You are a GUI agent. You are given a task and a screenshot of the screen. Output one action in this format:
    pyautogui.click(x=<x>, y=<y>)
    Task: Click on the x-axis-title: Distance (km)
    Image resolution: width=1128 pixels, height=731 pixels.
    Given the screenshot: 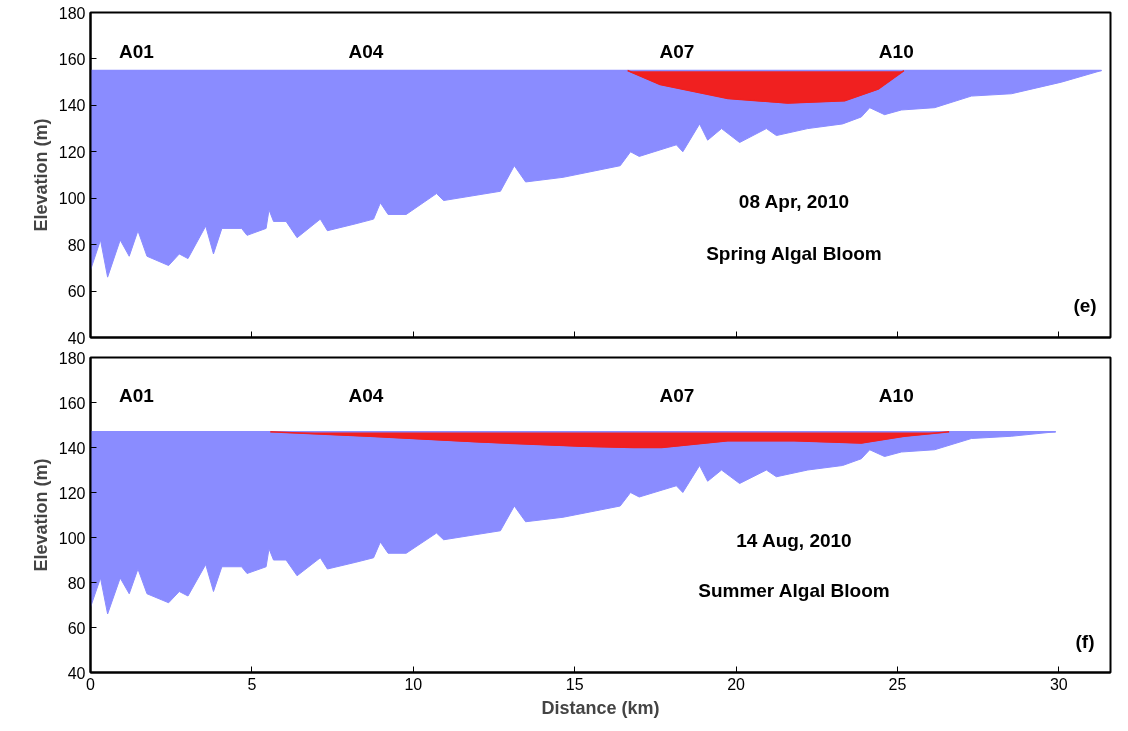 What is the action you would take?
    pyautogui.click(x=600, y=707)
    